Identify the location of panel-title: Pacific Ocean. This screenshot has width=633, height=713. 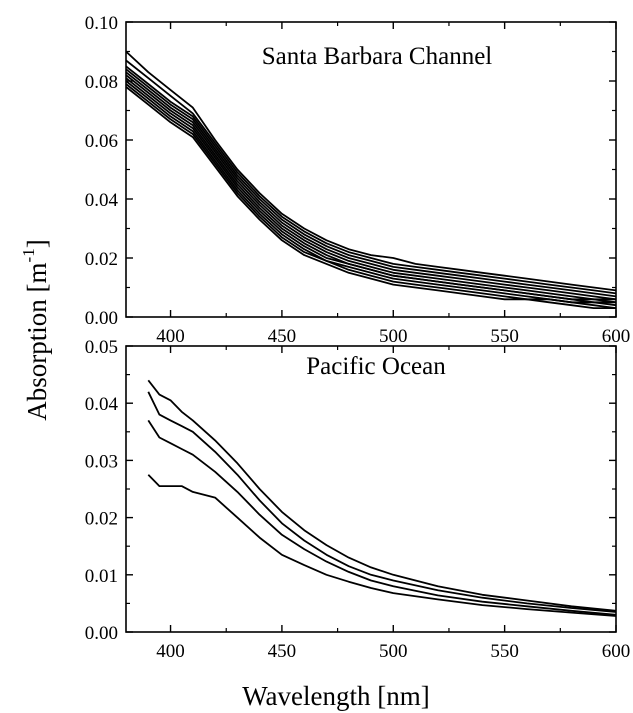
(376, 366).